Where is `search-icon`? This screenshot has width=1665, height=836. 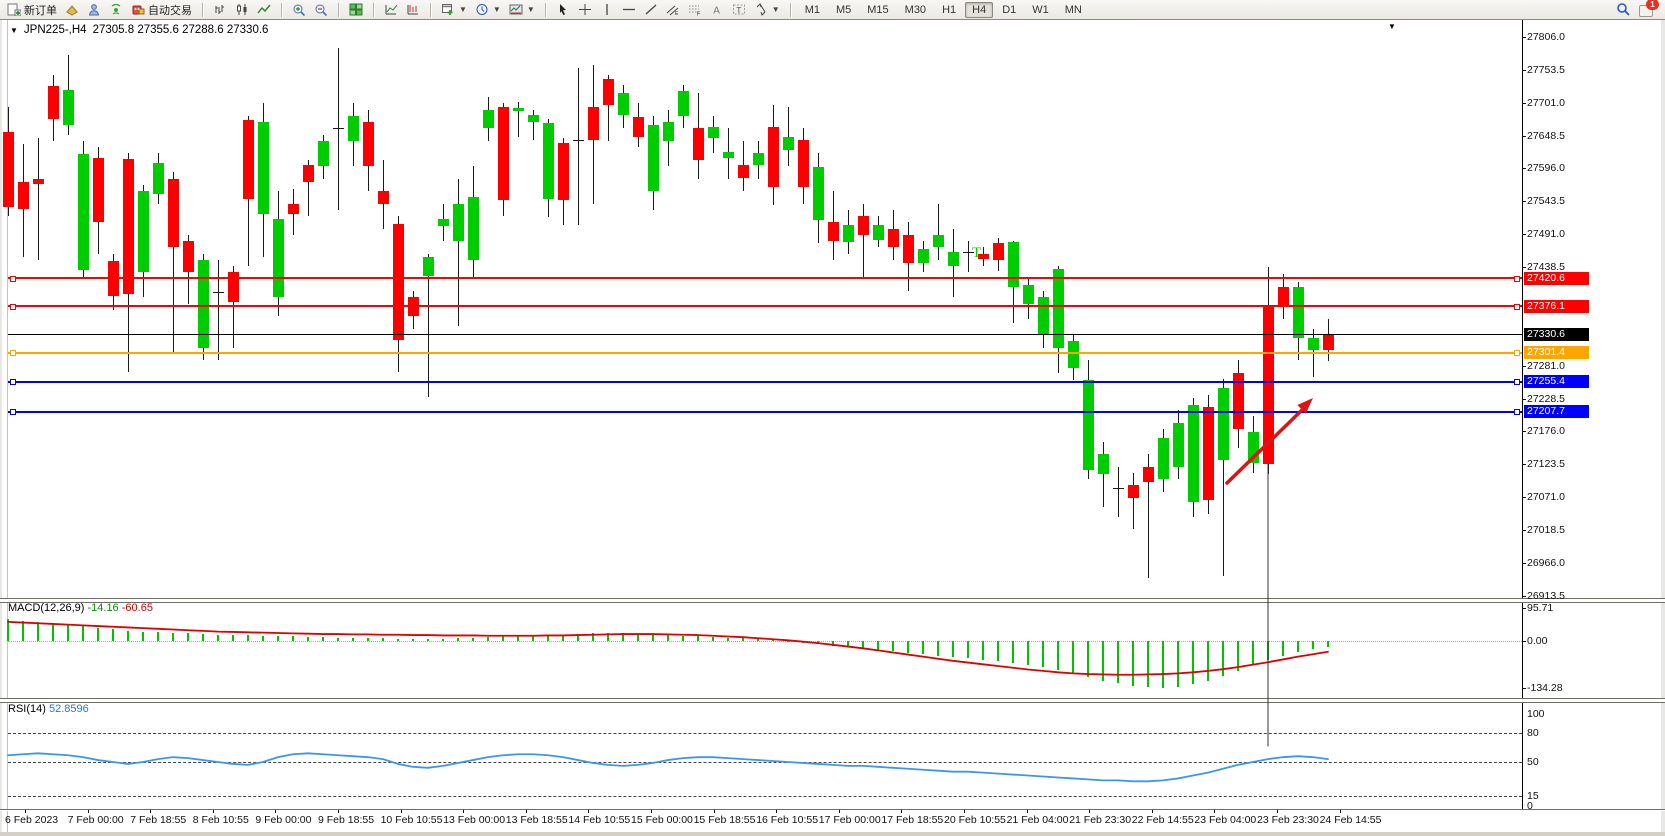
search-icon is located at coordinates (1623, 9).